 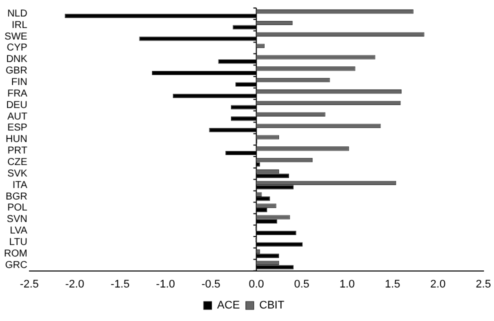 What do you see at coordinates (392, 284) in the screenshot?
I see `x-tick-label: 1.5` at bounding box center [392, 284].